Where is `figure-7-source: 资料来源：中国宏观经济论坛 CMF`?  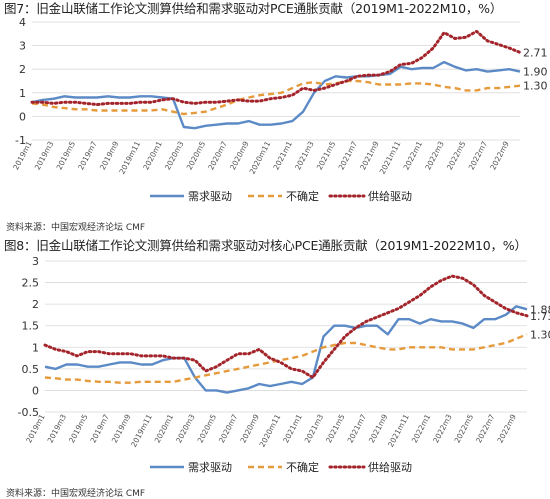
figure-7-source: 资料来源：中国宏观经济论坛 CMF is located at coordinates (76, 228).